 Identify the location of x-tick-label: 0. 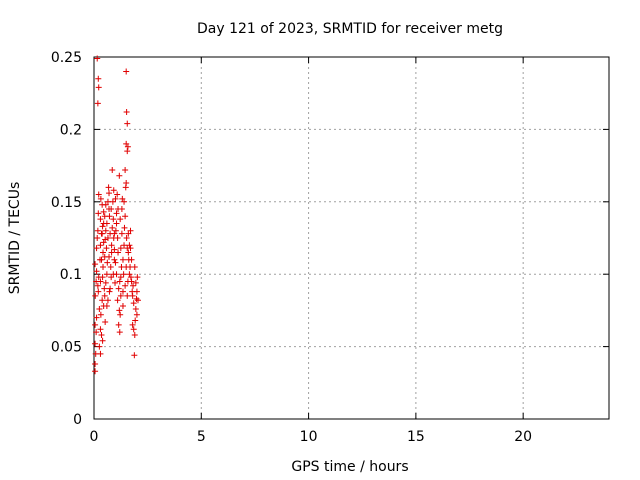
(94, 437).